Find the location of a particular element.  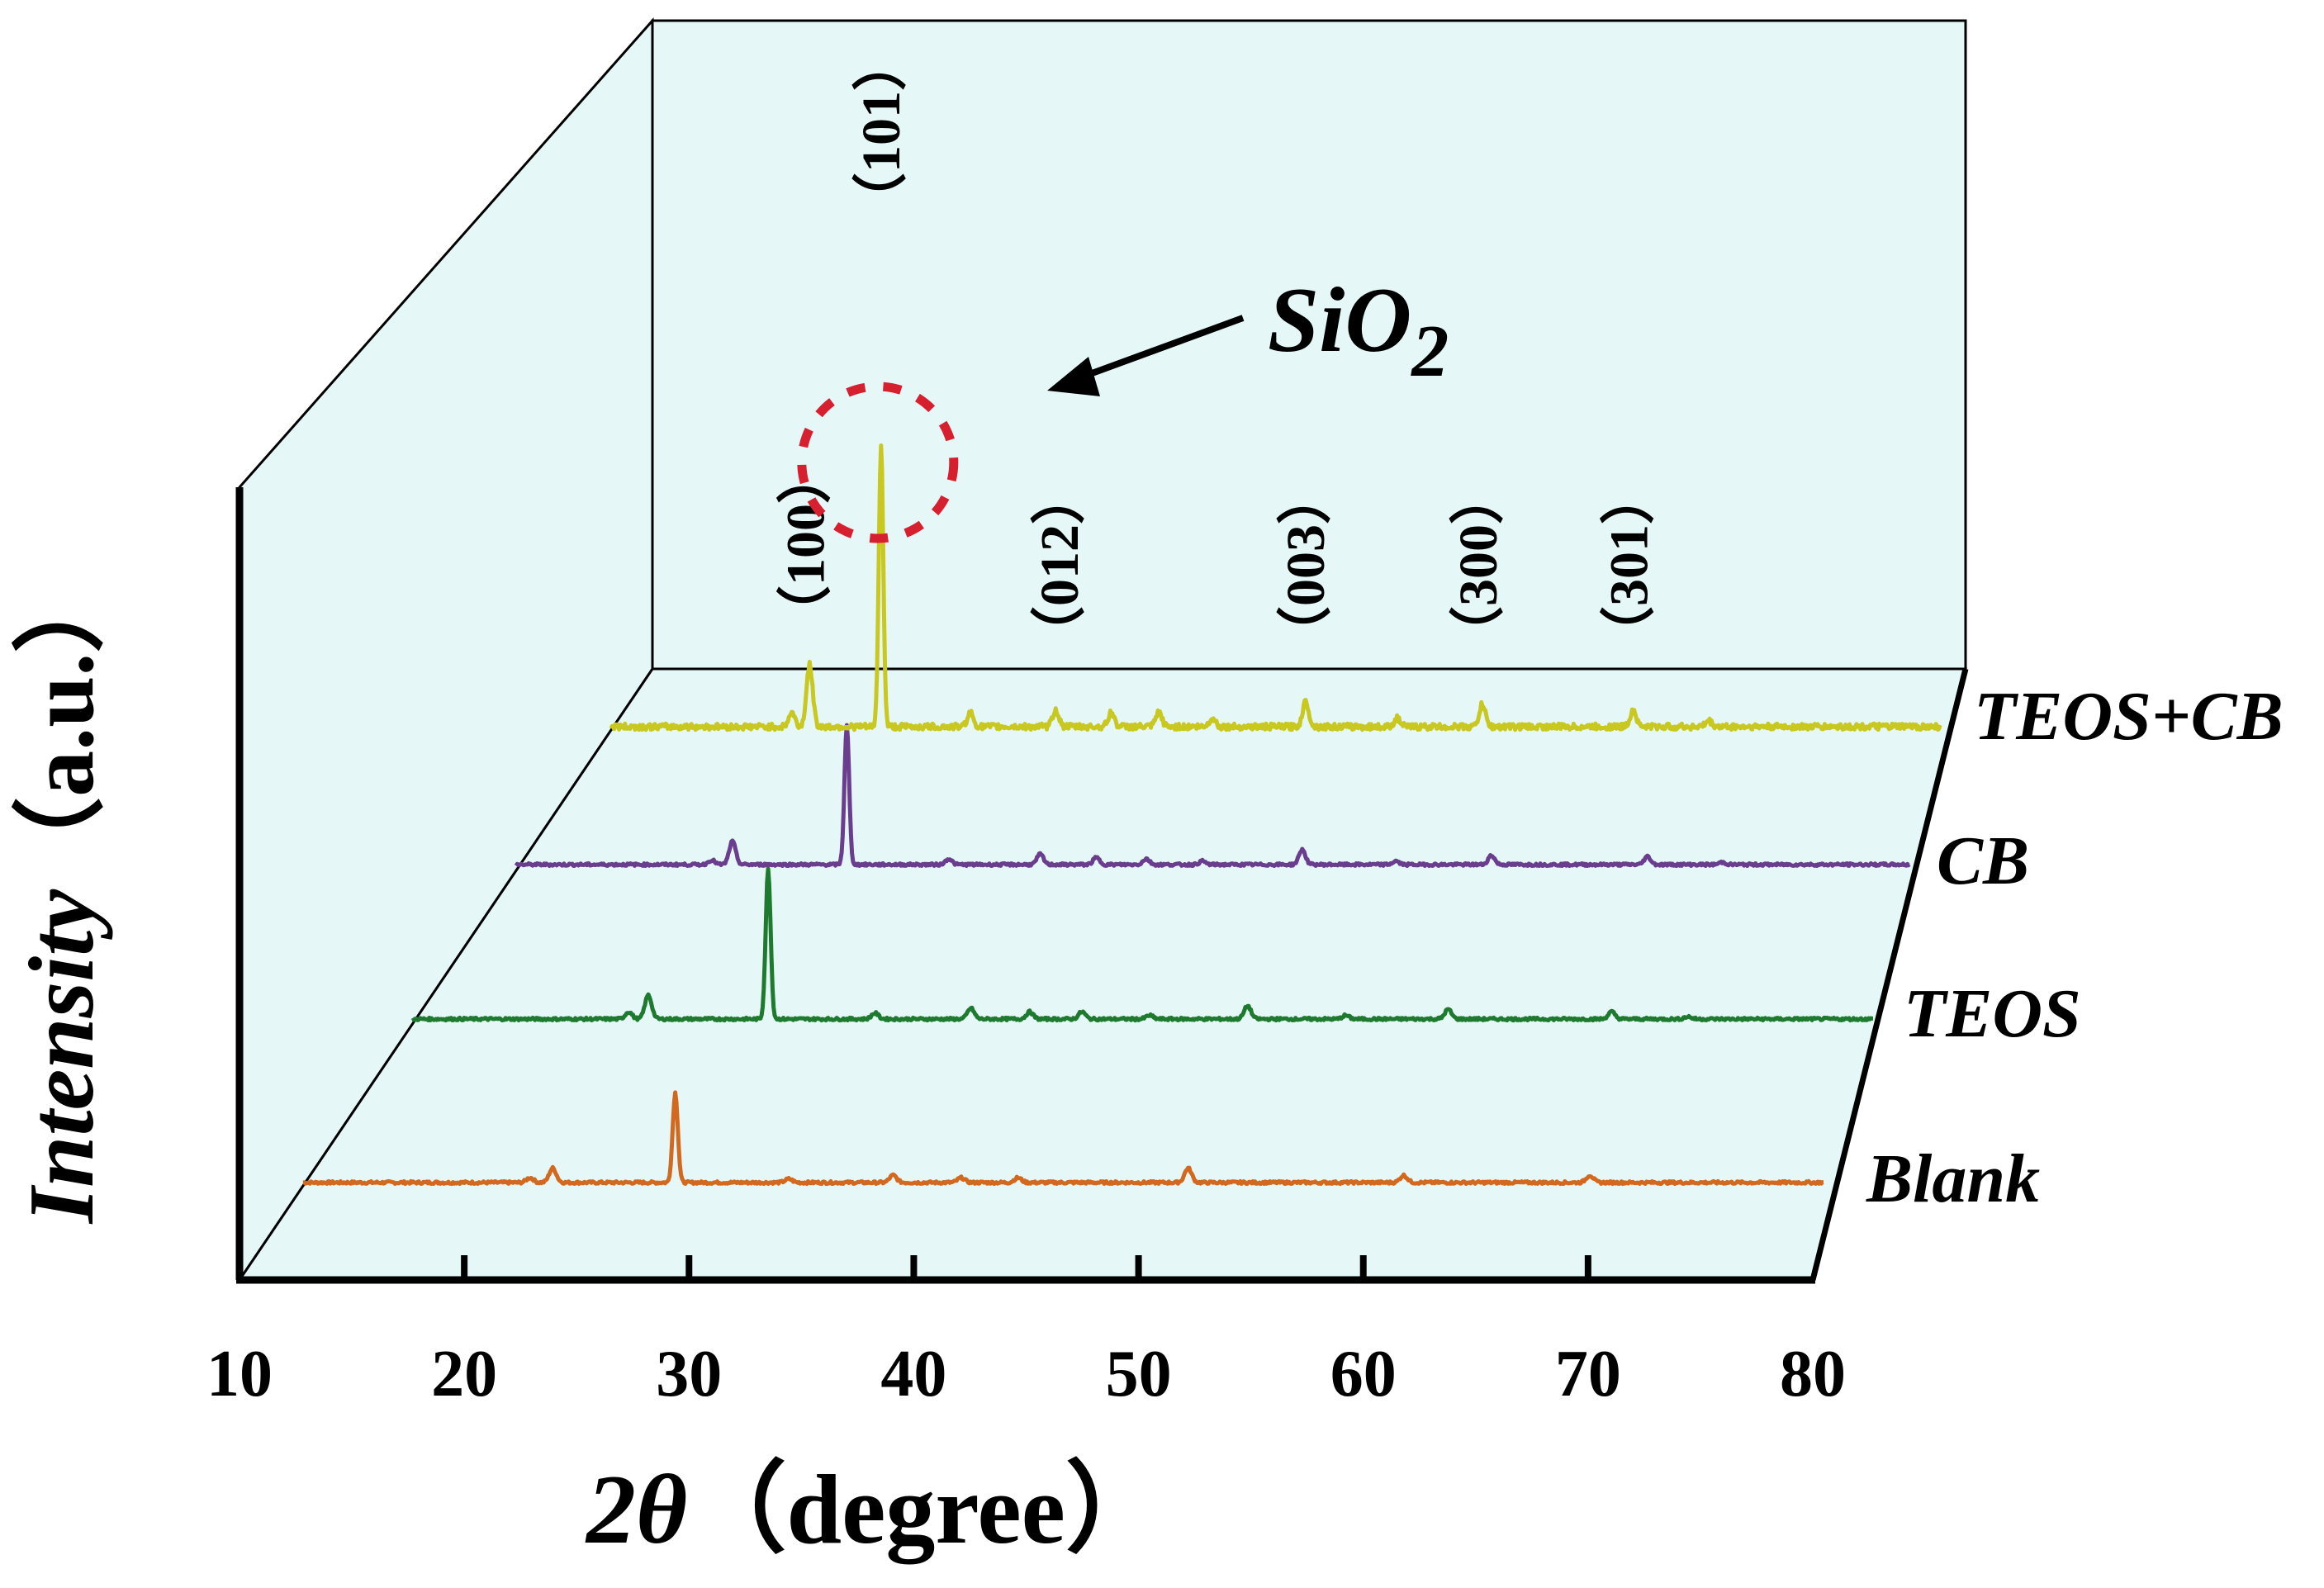

y-axis-title: Intensity（a.u.） is located at coordinates (62, 893).